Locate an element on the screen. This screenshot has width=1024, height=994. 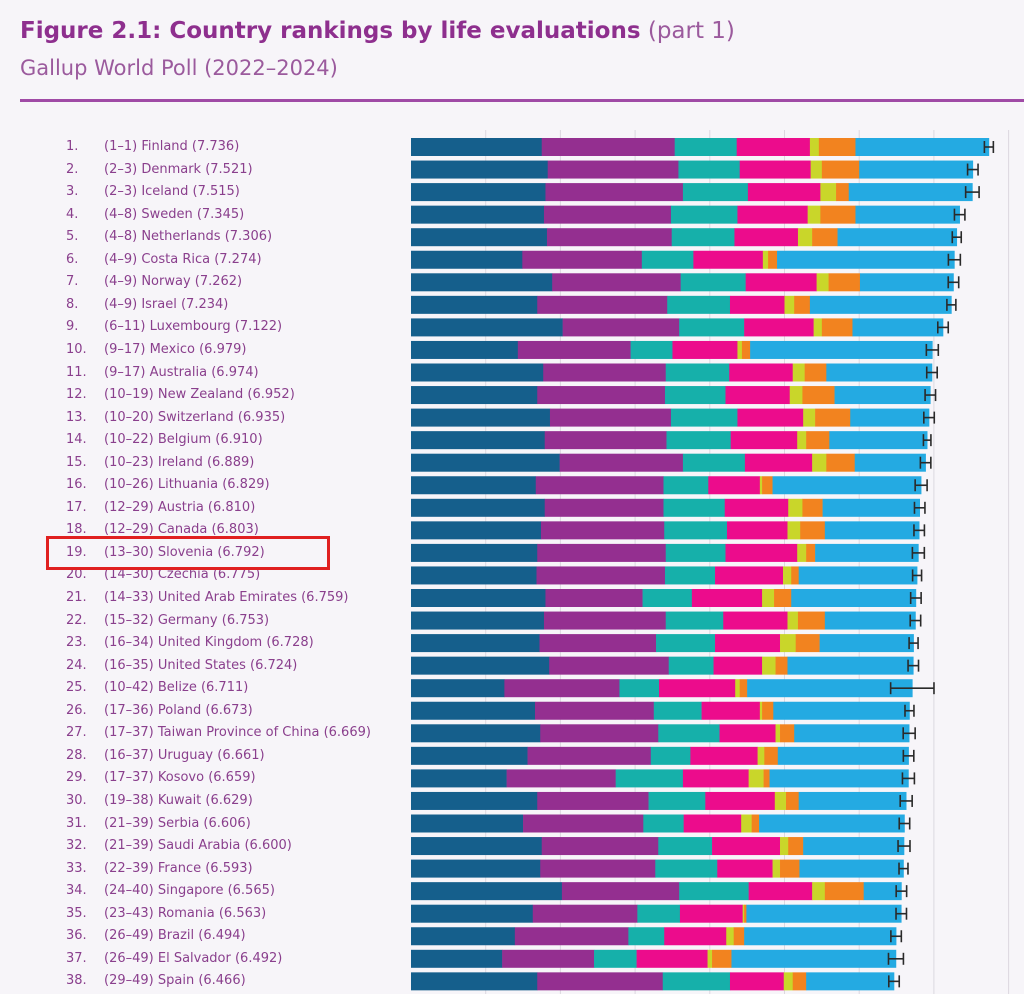
row-country-label: (22–39) France (6.593) is located at coordinates (178, 868).